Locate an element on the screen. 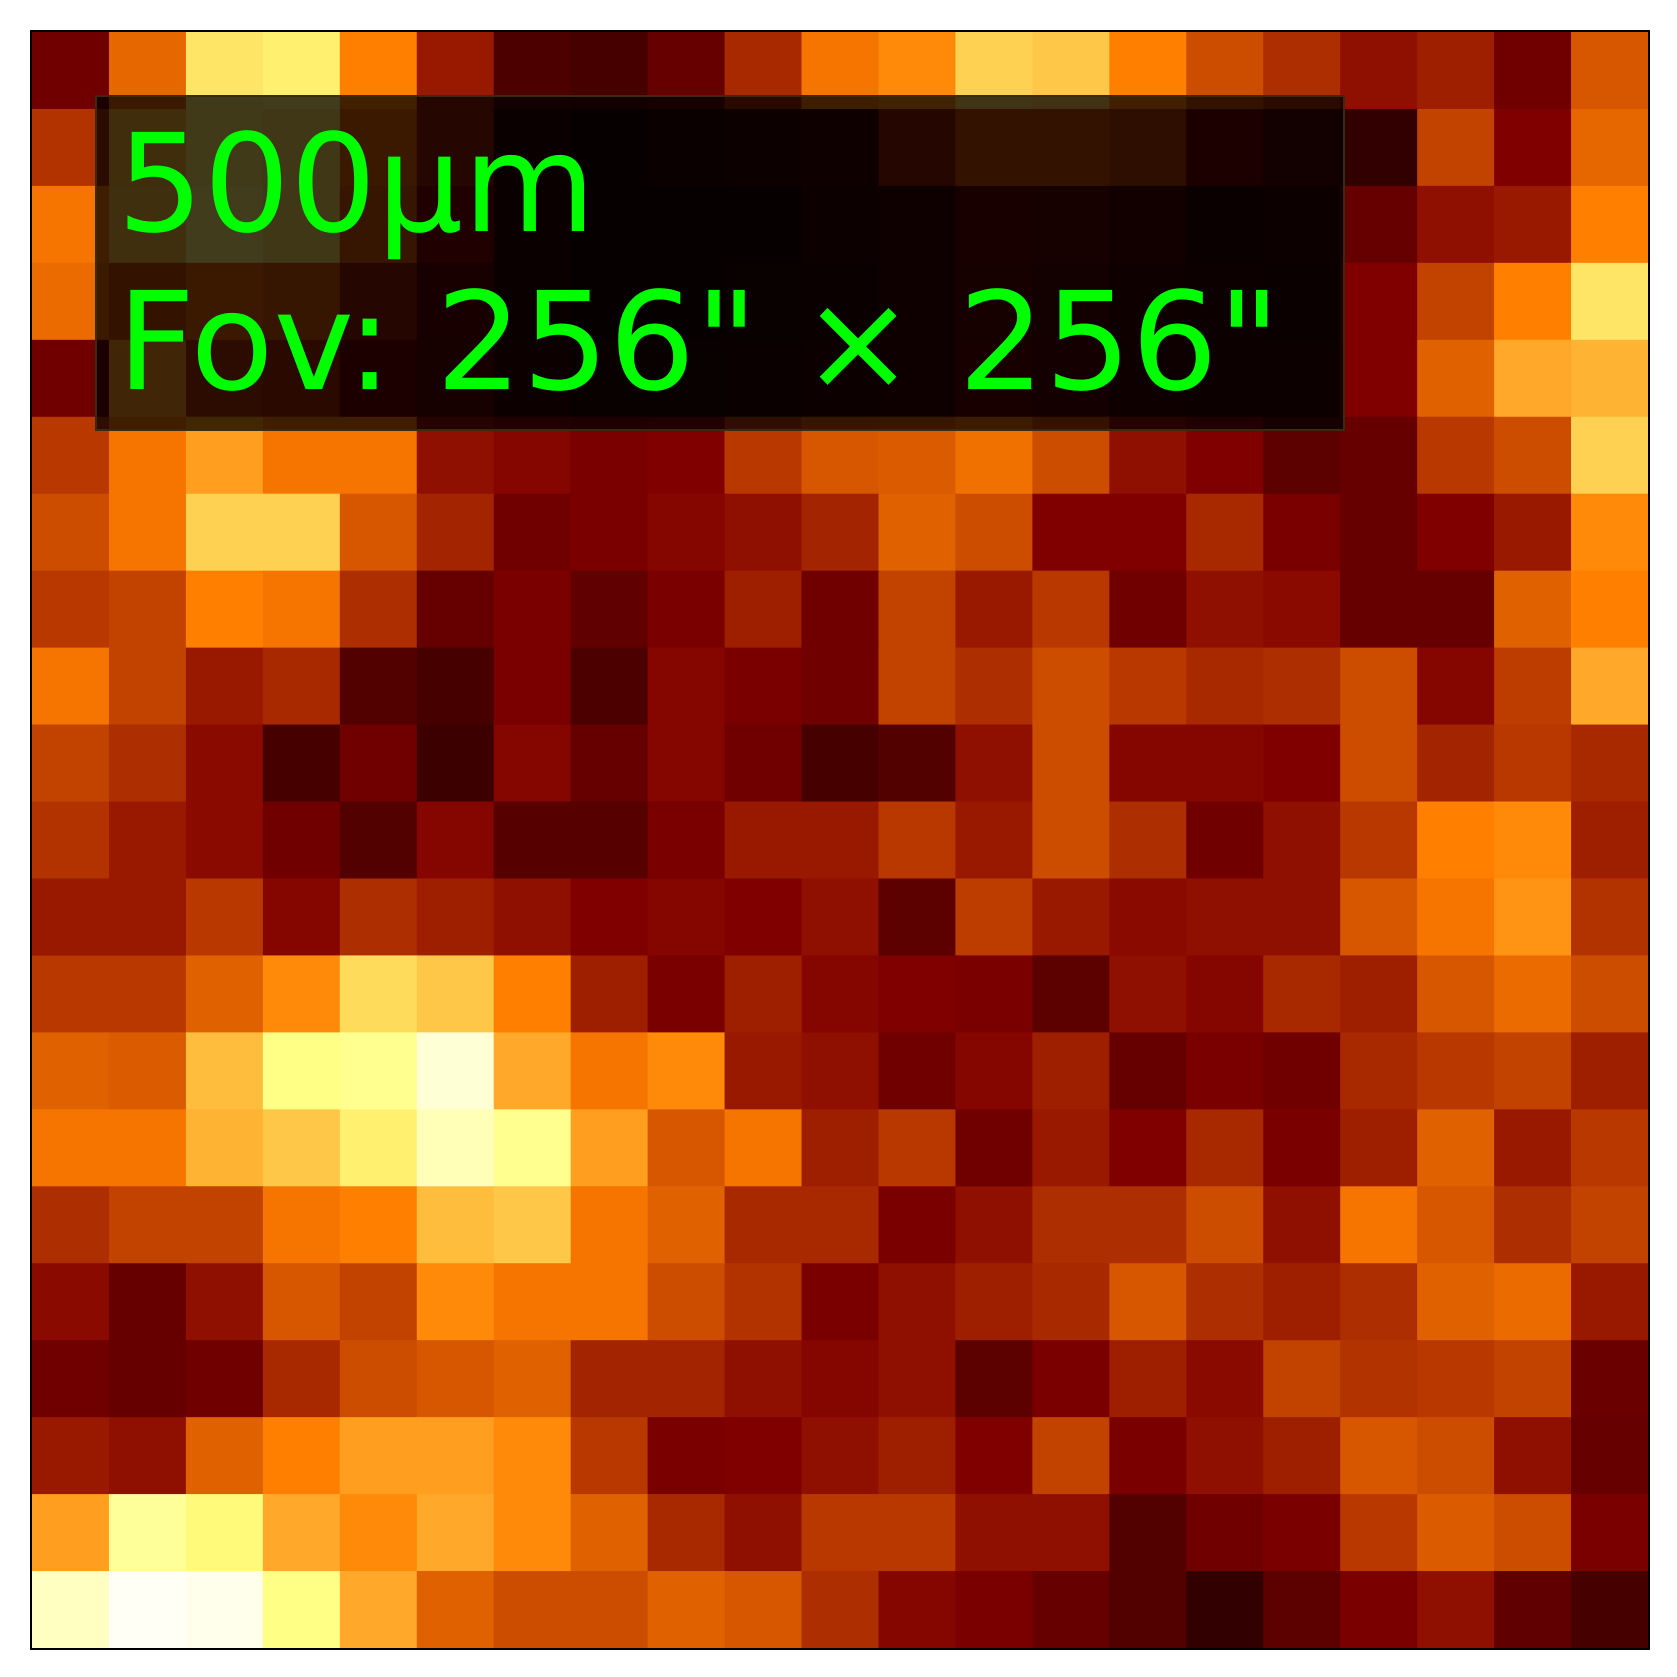 This screenshot has height=1677, width=1677. label-overlay: 500μm Fov: 256" × 256" is located at coordinates (720, 263).